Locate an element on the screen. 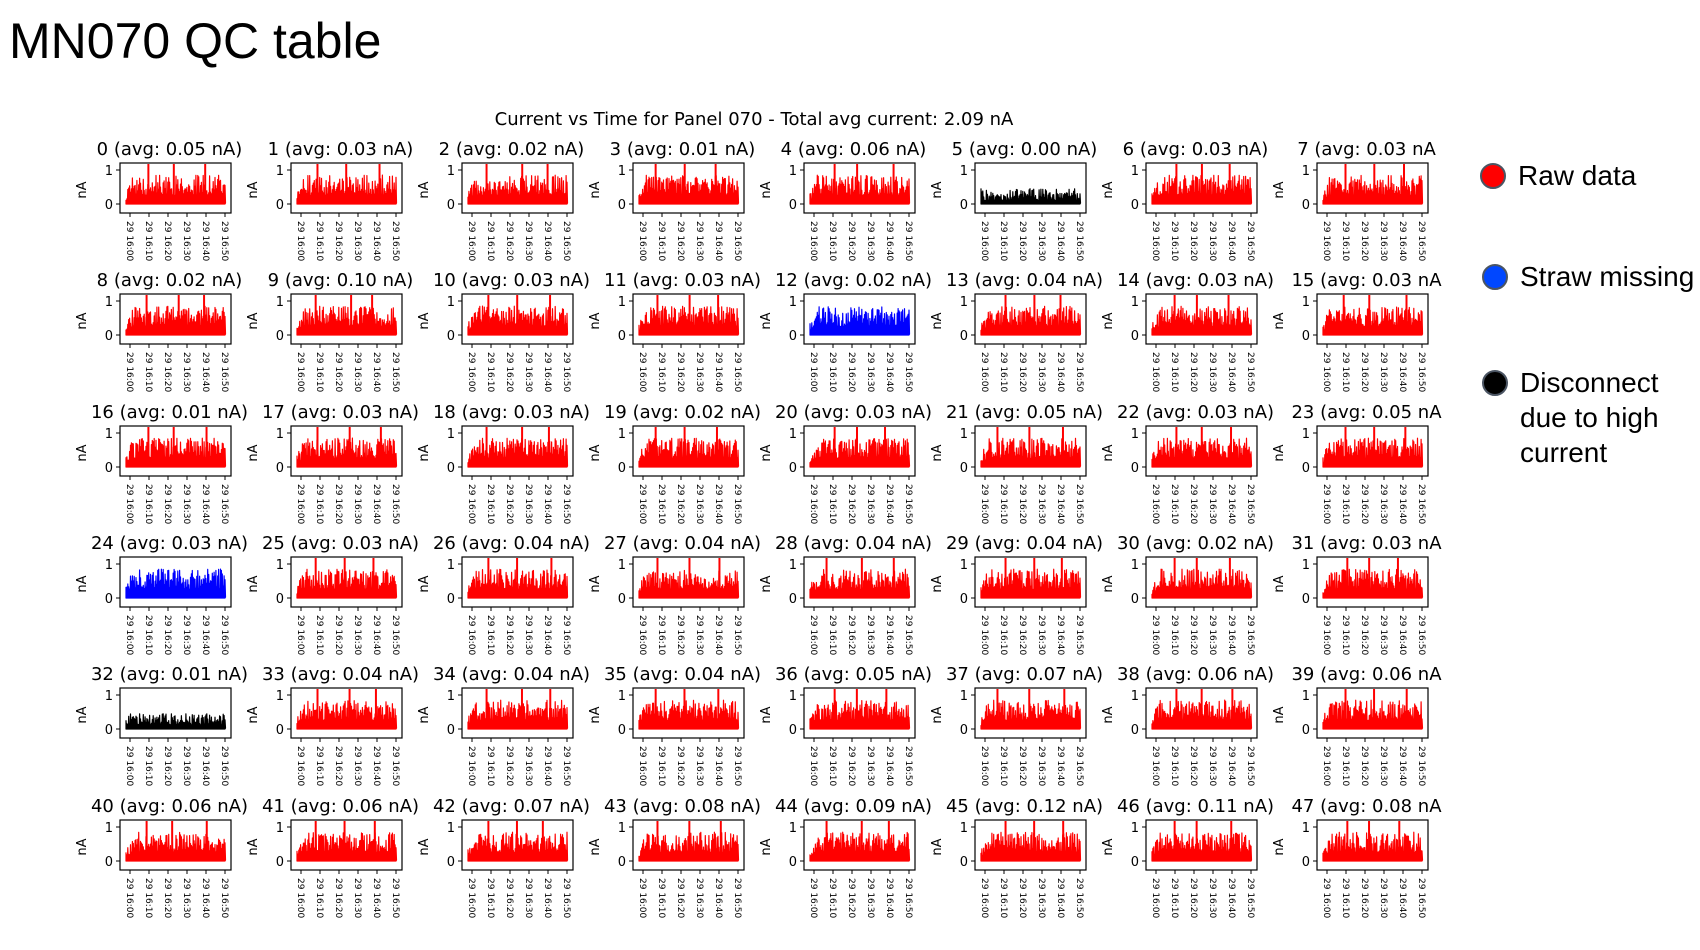  panel-title: 16 (avg: 0.01 nA) is located at coordinates (169, 412).